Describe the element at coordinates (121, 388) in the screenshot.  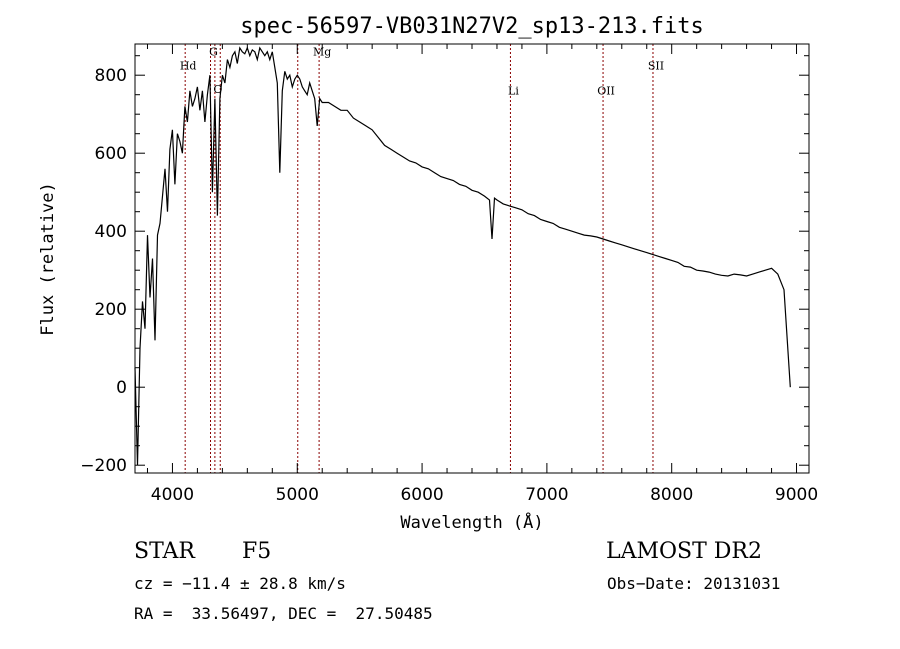
I see `y-tick-label: 0` at that location.